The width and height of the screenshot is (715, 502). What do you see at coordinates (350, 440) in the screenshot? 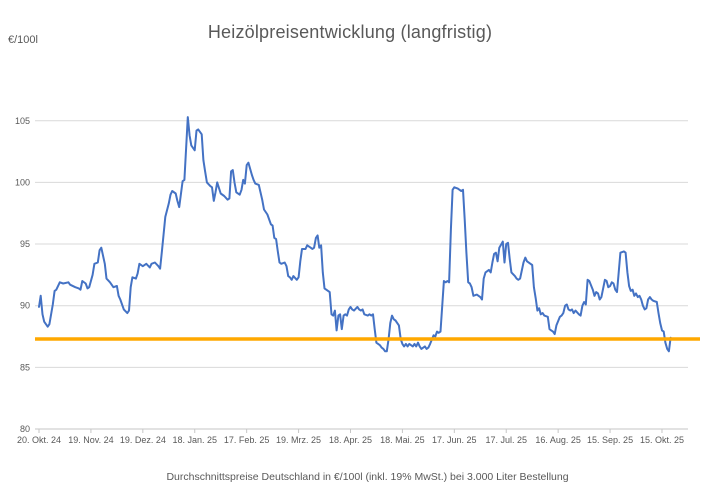
I see `x-tick-label: 18. Apr. 25` at bounding box center [350, 440].